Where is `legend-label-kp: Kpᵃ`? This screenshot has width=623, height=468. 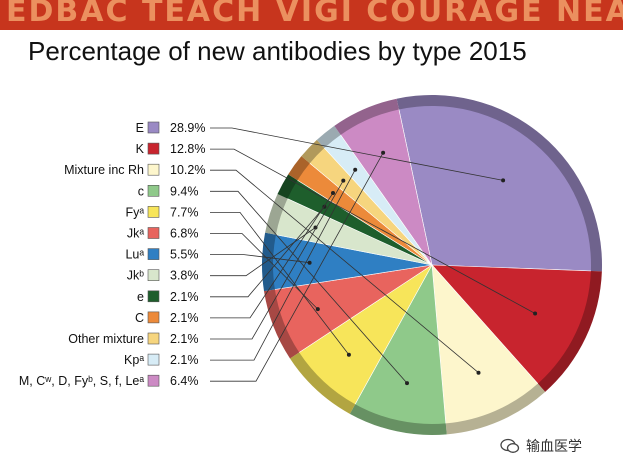 legend-label-kp: Kpᵃ is located at coordinates (134, 360).